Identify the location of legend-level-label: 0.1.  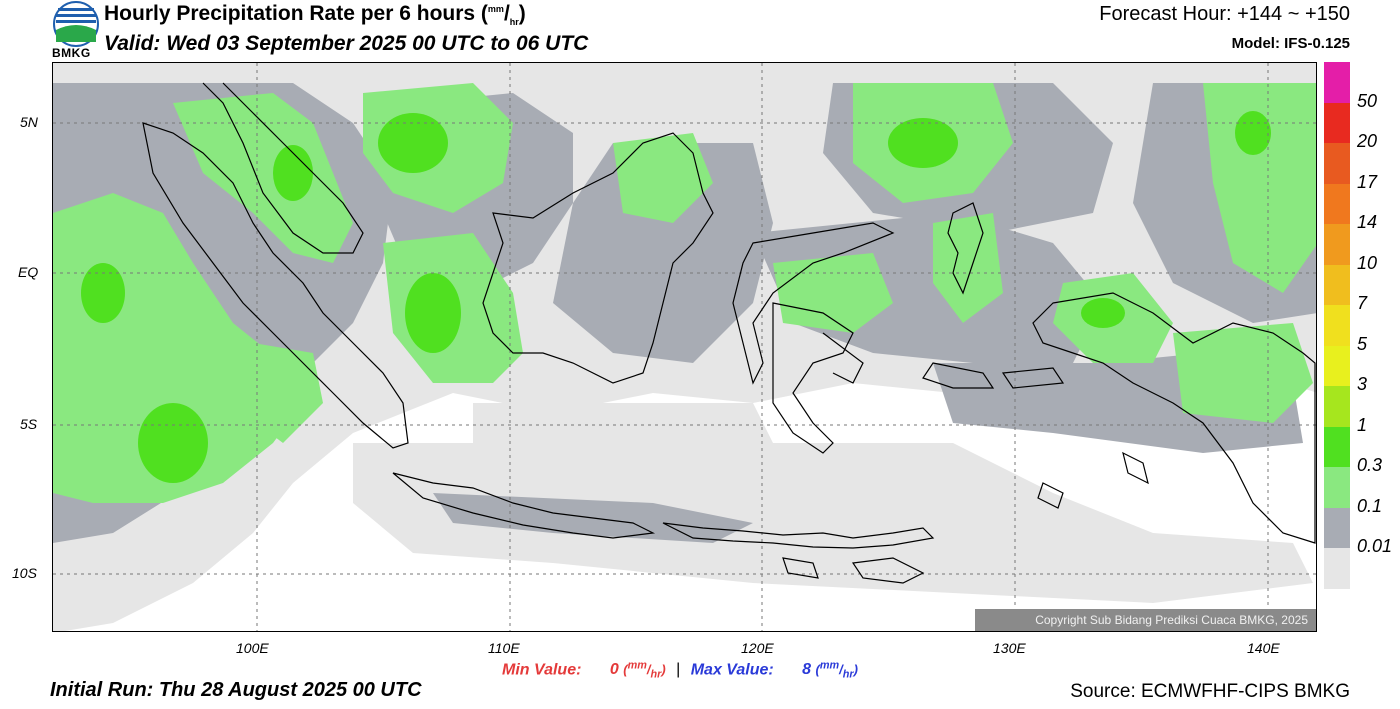
(1370, 505).